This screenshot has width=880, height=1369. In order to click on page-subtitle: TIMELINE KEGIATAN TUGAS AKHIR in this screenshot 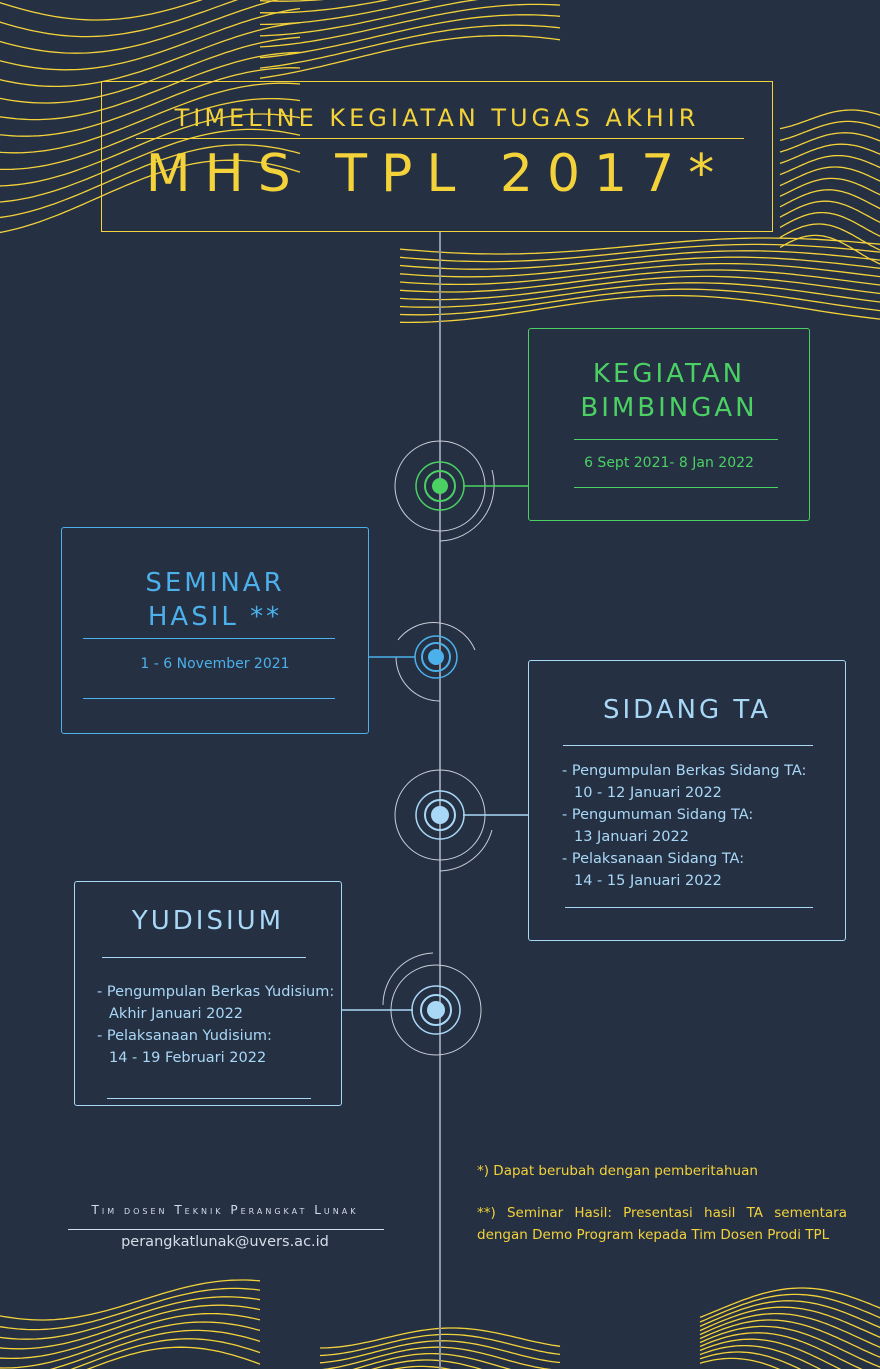, I will do `click(437, 118)`.